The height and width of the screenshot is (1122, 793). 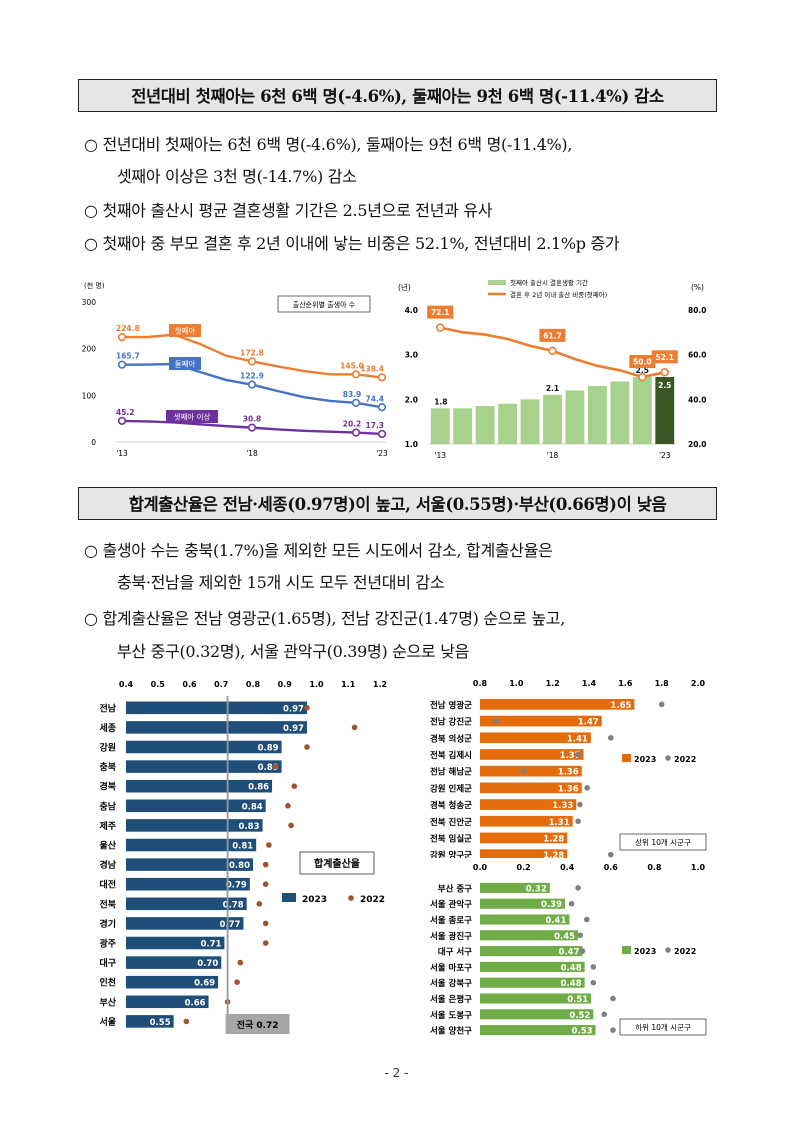 What do you see at coordinates (697, 287) in the screenshot?
I see `right-unit: (%)` at bounding box center [697, 287].